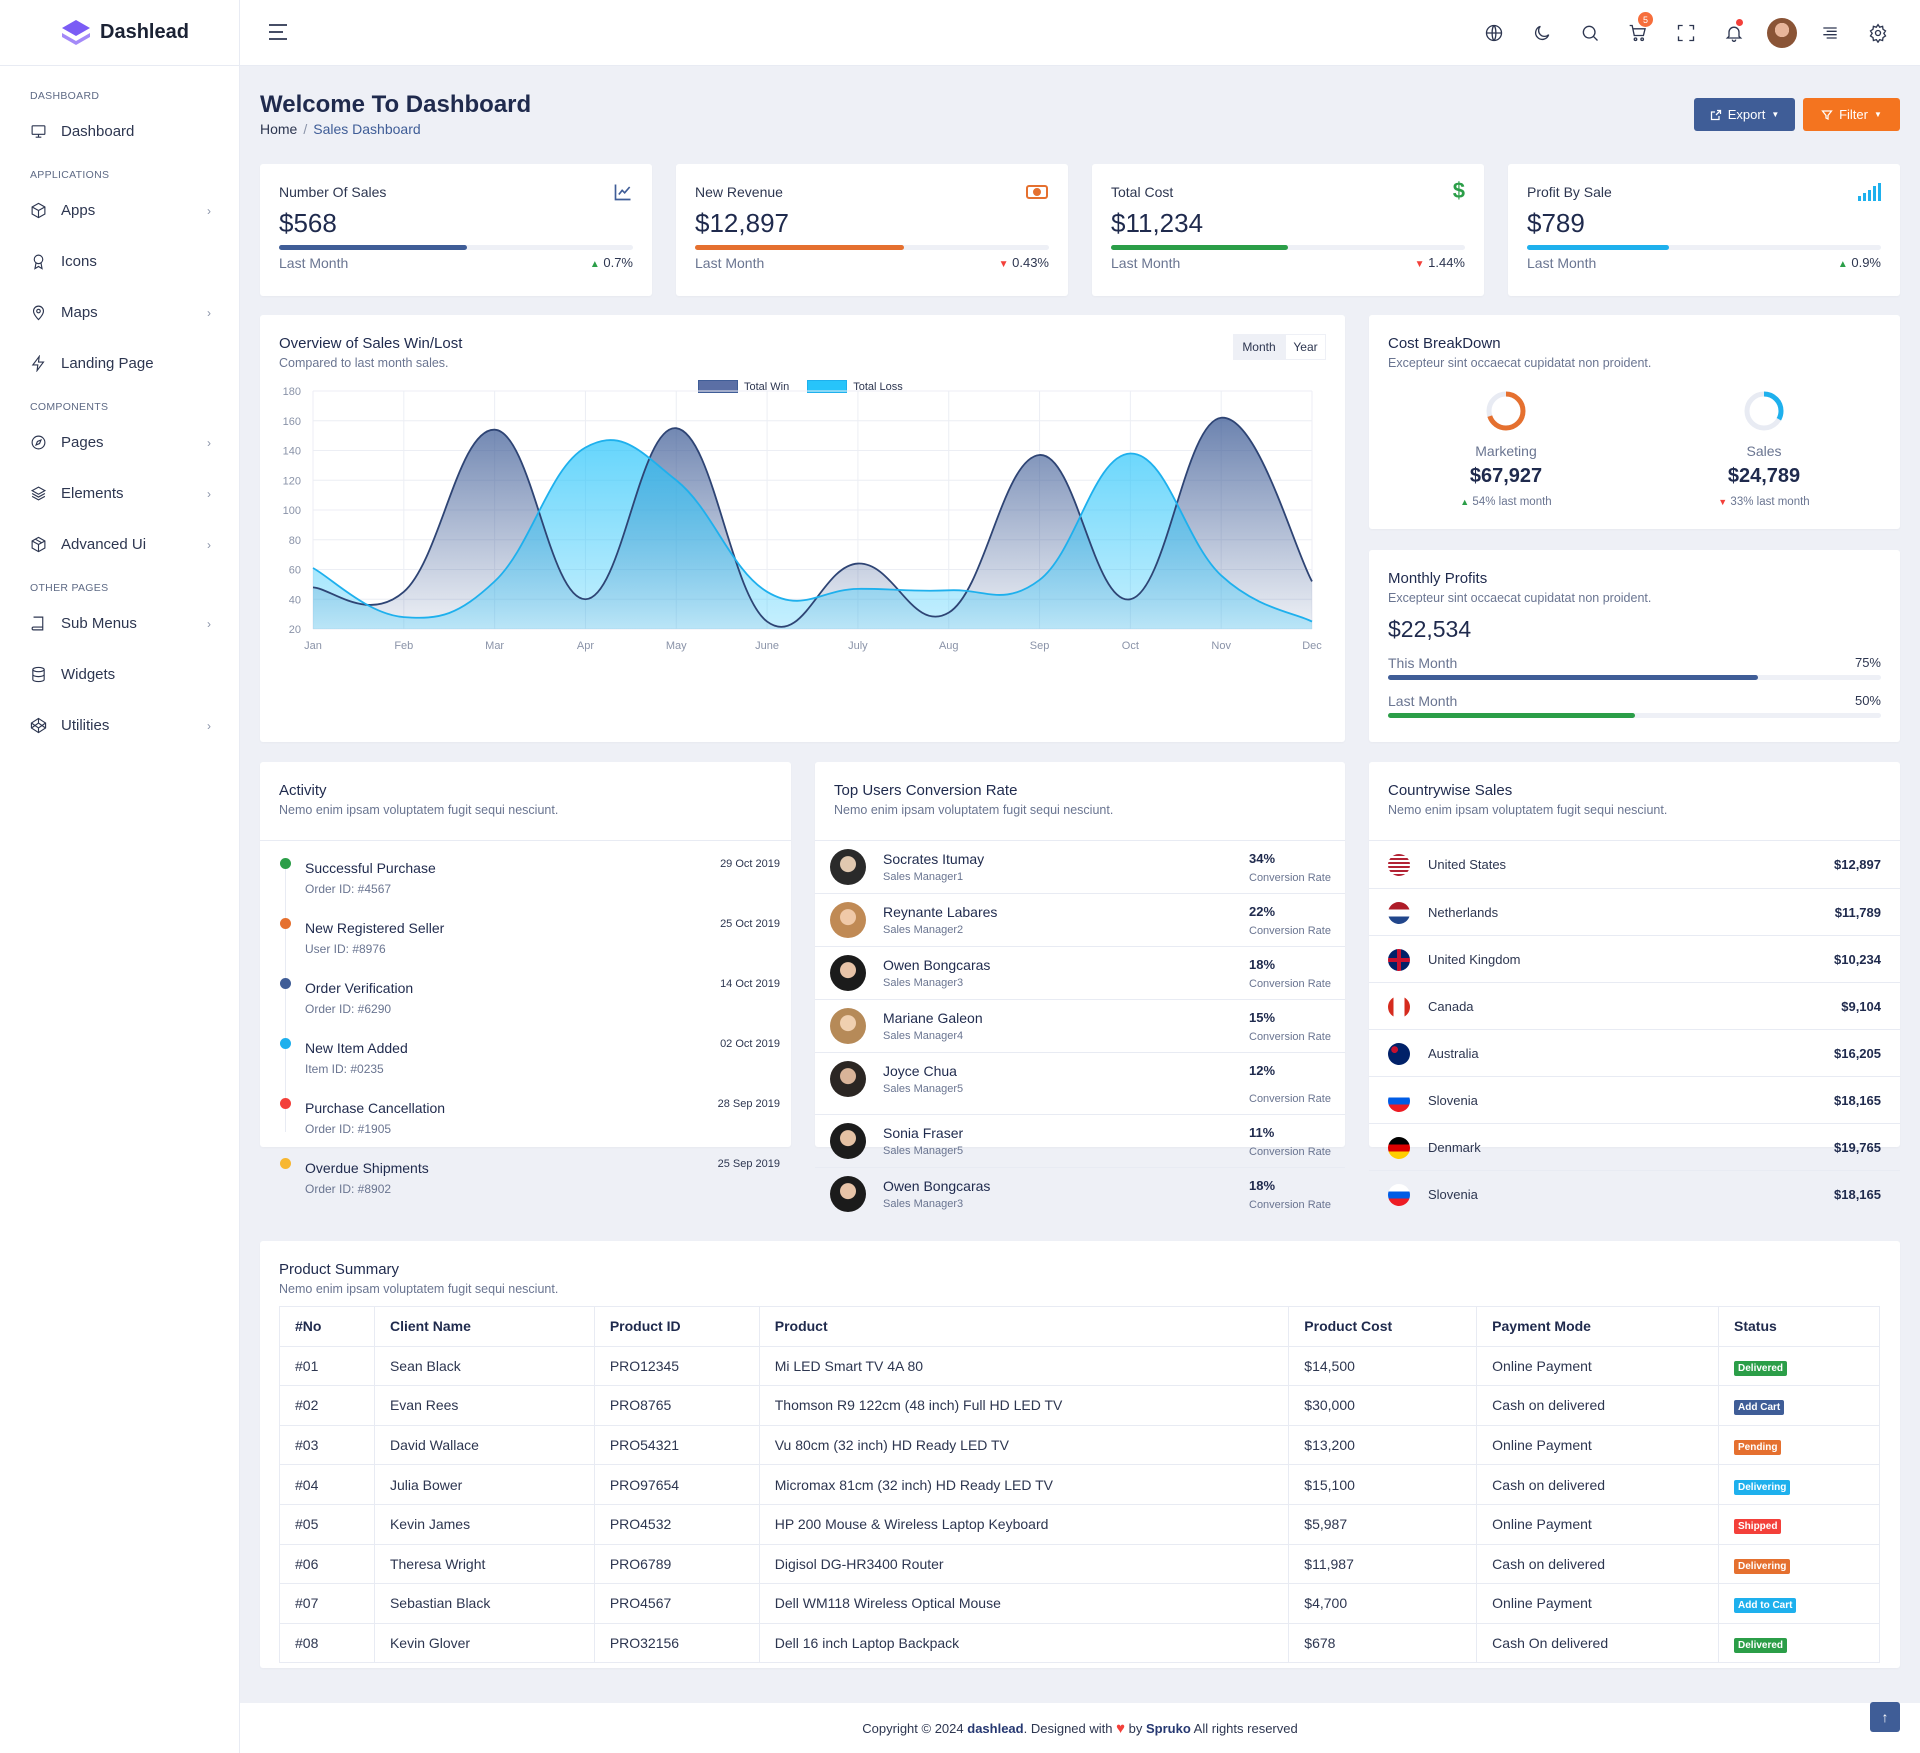 The image size is (1920, 1753). What do you see at coordinates (1885, 1717) in the screenshot?
I see `back-to-top-button: ↑` at bounding box center [1885, 1717].